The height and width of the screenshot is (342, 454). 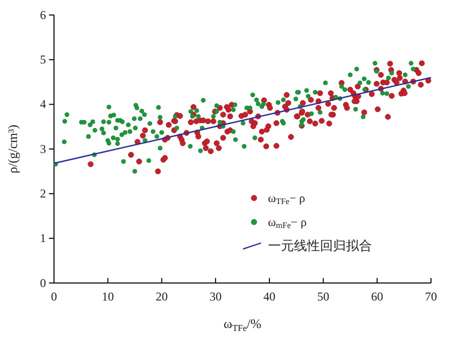 What do you see at coordinates (43, 238) in the screenshot?
I see `y-tick-label: 1` at bounding box center [43, 238].